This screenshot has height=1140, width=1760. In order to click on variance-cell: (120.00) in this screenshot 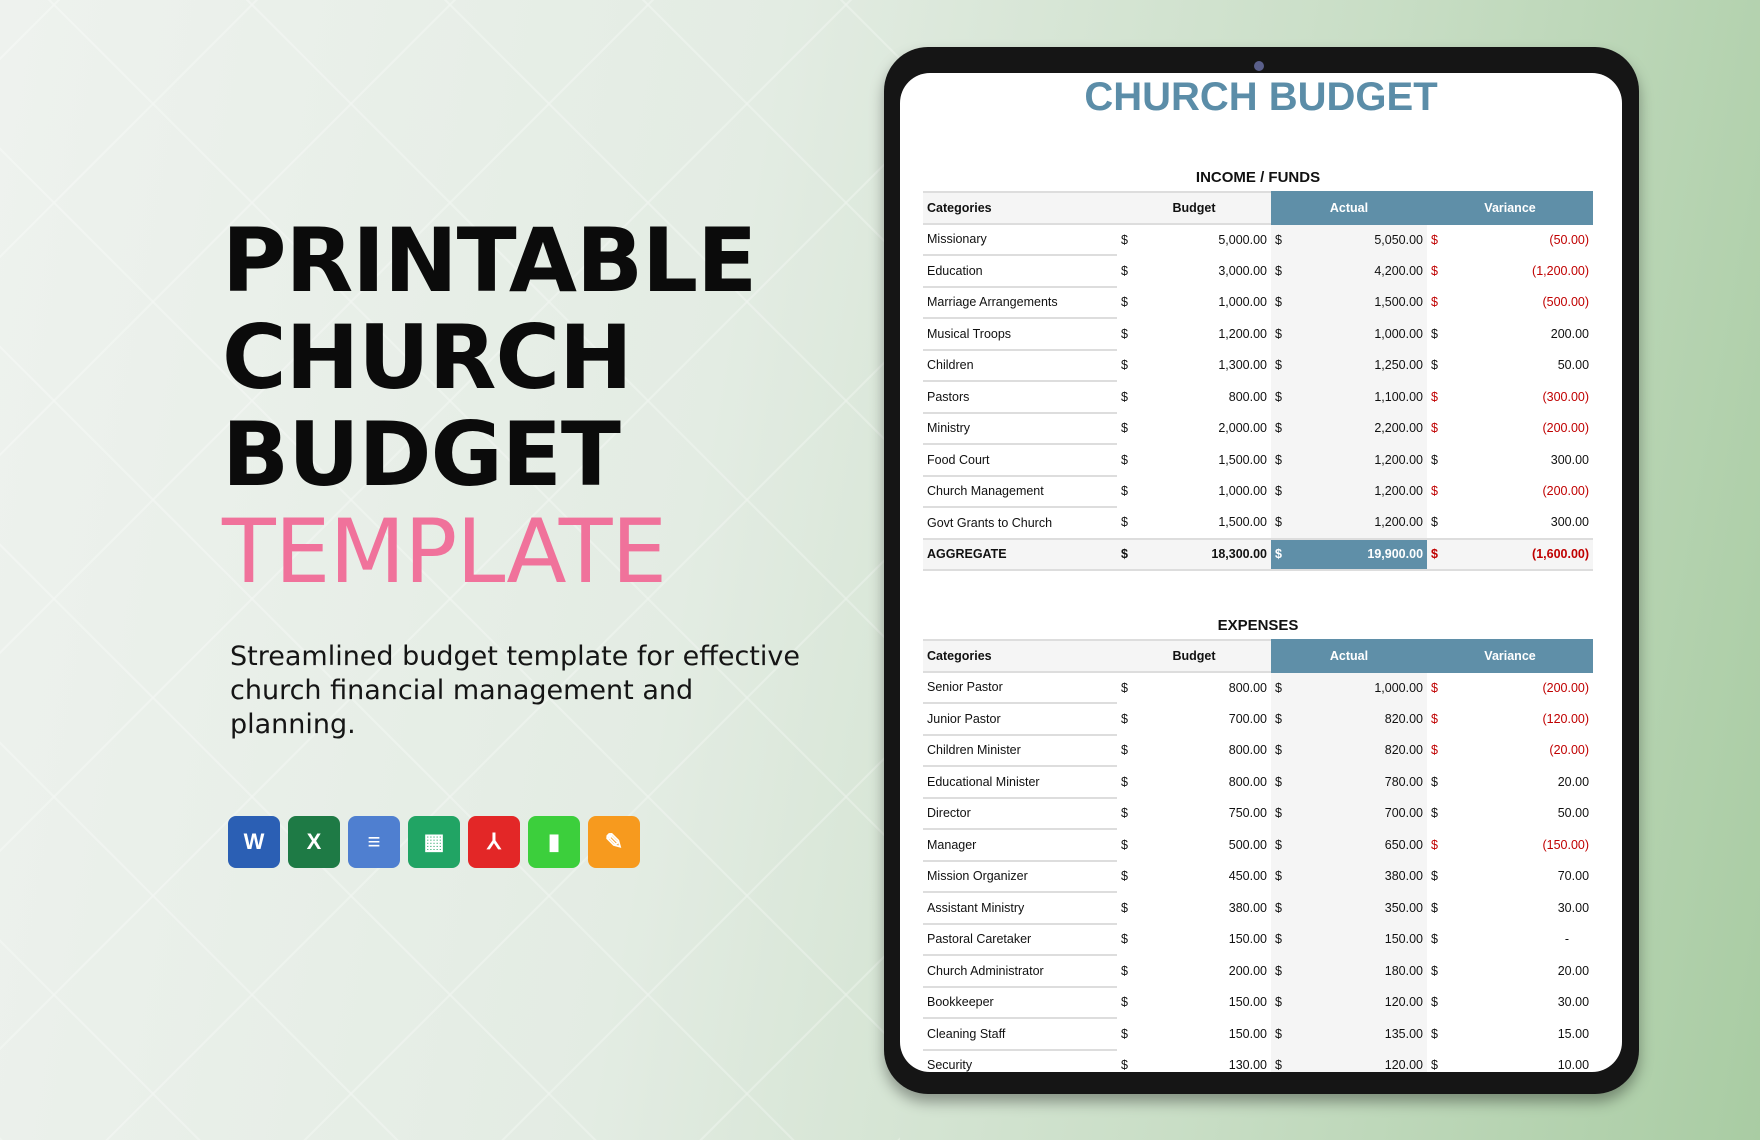, I will do `click(1566, 718)`.